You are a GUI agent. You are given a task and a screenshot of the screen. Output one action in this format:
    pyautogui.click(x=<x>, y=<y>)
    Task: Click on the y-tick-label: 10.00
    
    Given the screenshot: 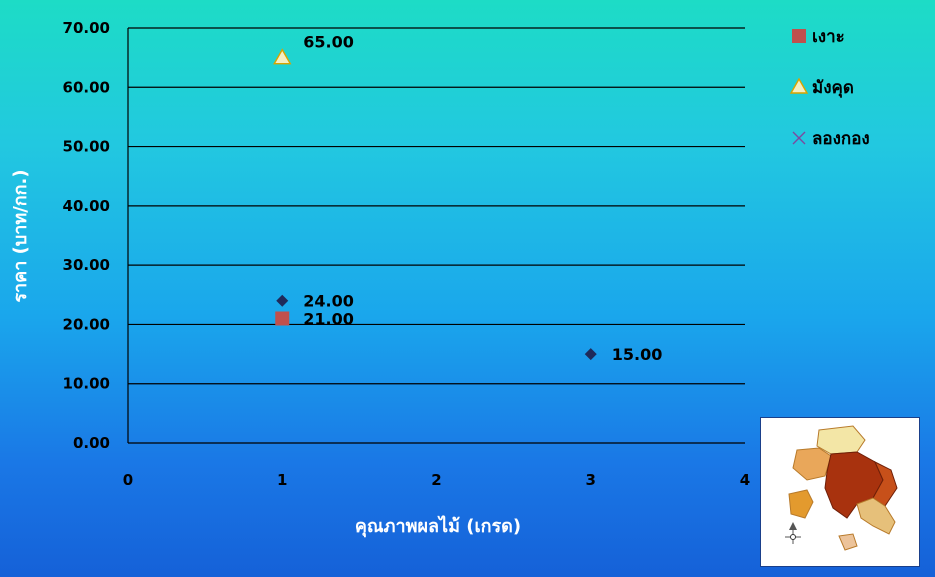 What is the action you would take?
    pyautogui.click(x=86, y=384)
    